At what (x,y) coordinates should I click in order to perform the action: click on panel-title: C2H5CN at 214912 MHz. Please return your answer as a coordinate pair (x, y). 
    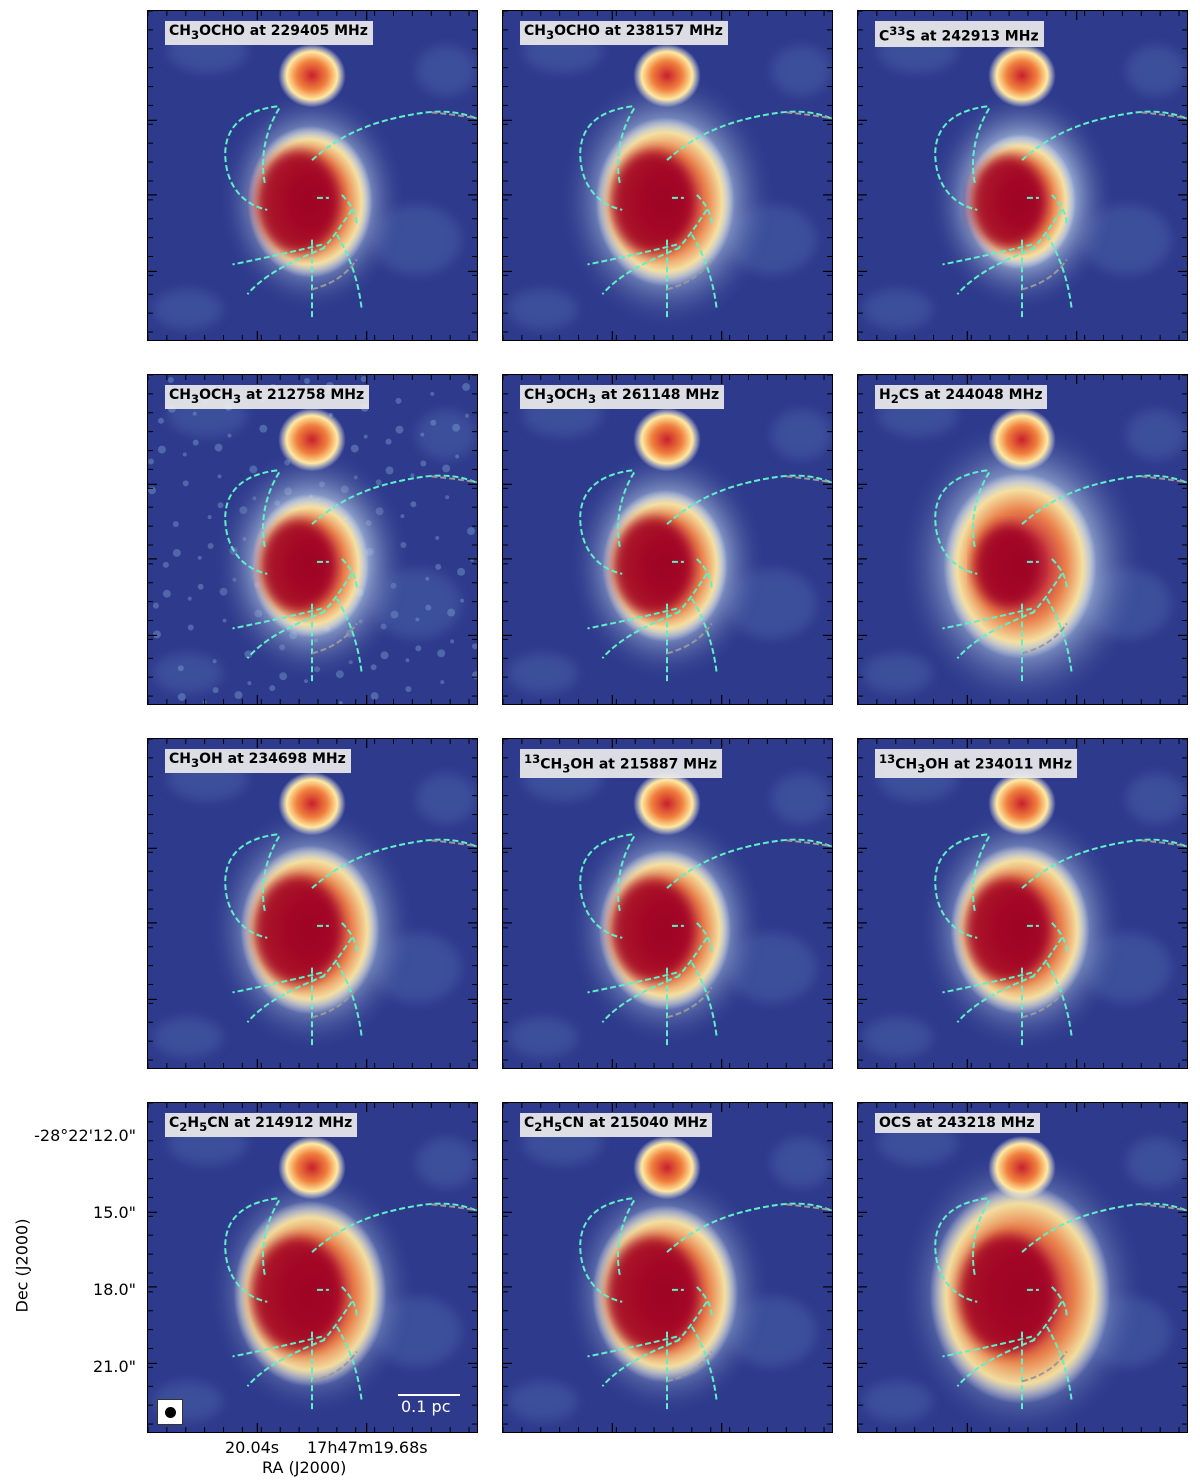
    Looking at the image, I should click on (261, 1125).